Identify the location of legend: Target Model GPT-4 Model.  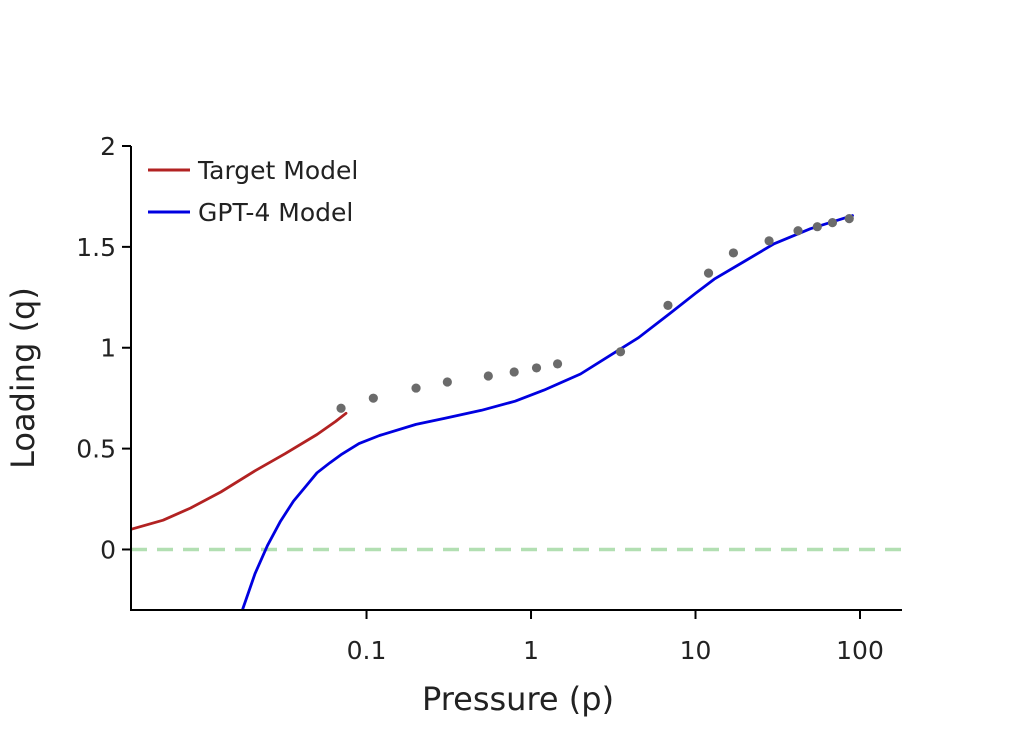
(253, 191).